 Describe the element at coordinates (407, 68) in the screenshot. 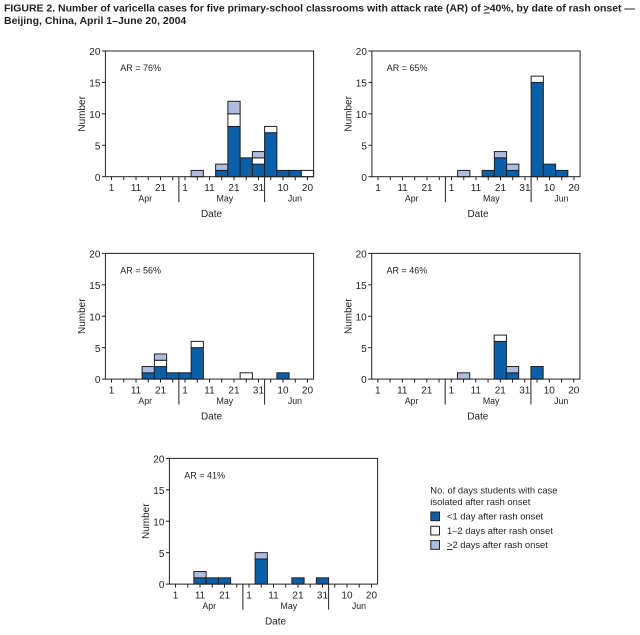

I see `svg-text: AR = 65%` at that location.